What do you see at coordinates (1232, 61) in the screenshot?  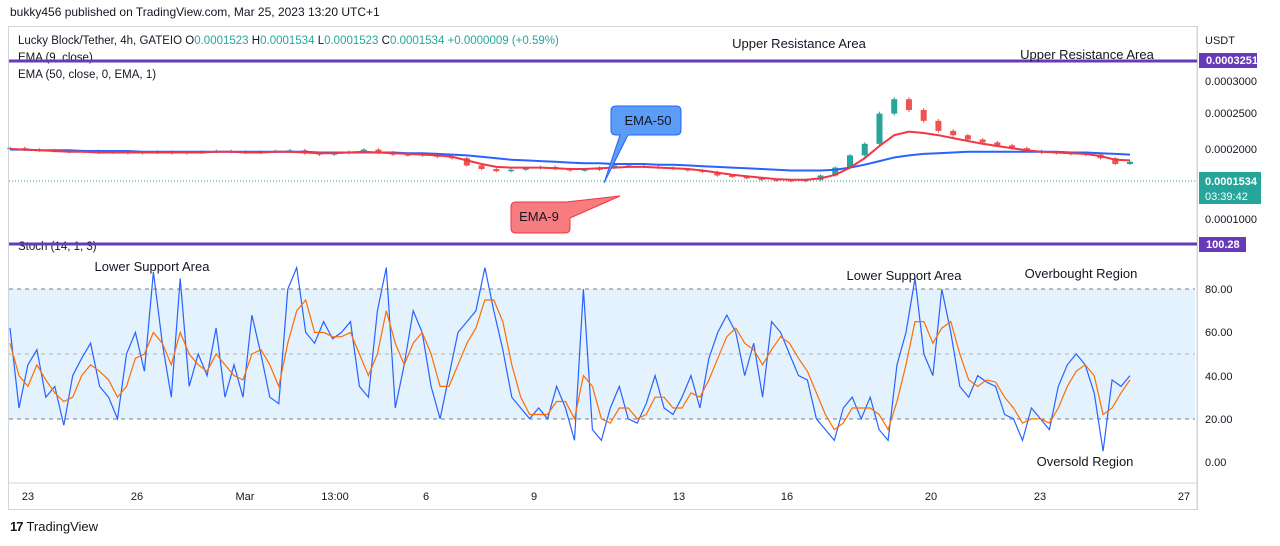 I see `resistance-price-label: 0.0003251` at bounding box center [1232, 61].